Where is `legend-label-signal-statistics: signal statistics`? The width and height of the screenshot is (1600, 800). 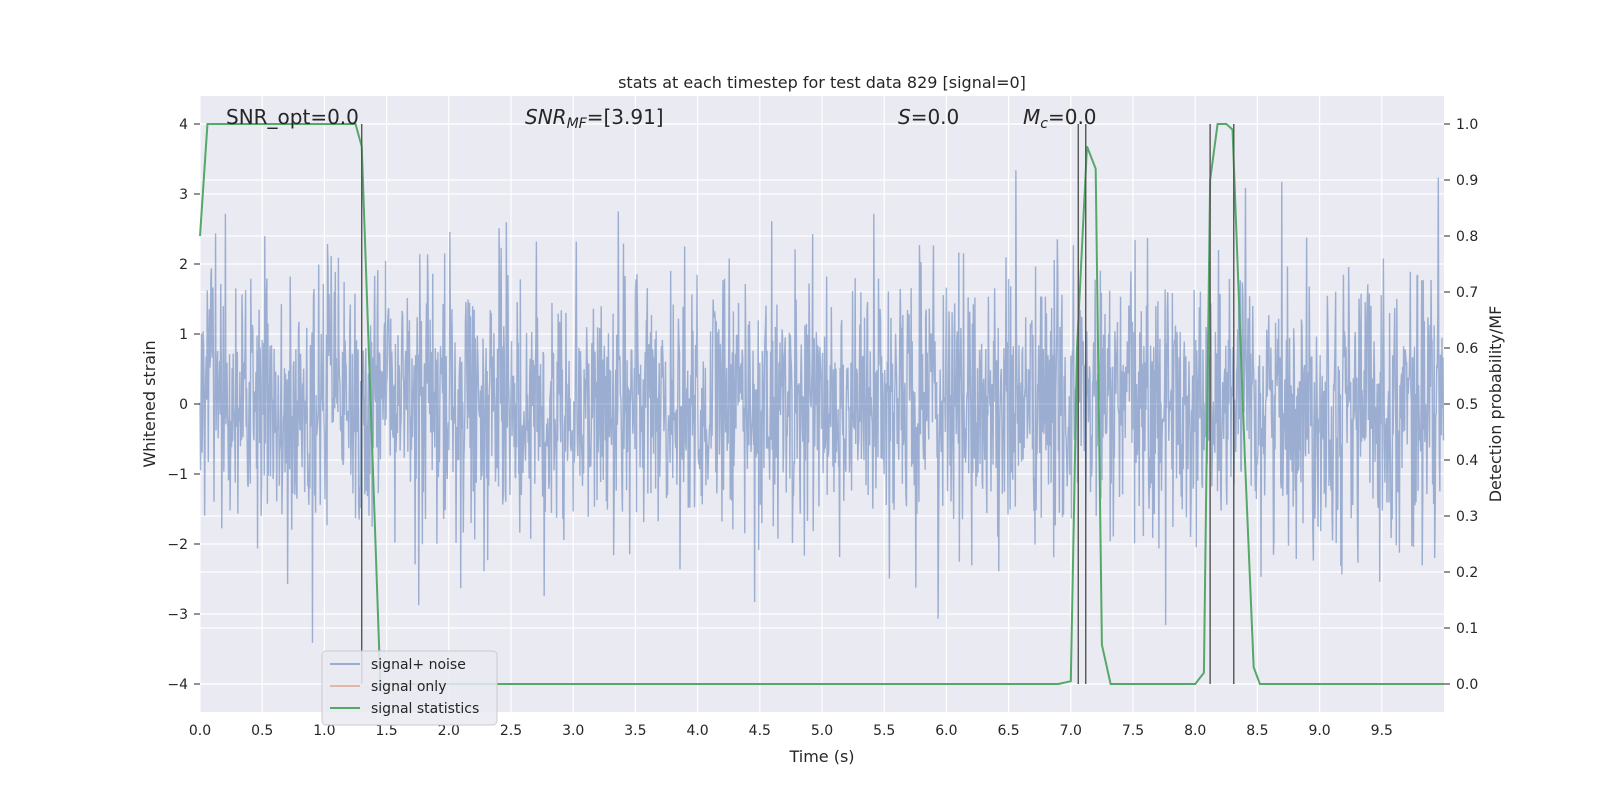 legend-label-signal-statistics: signal statistics is located at coordinates (425, 709).